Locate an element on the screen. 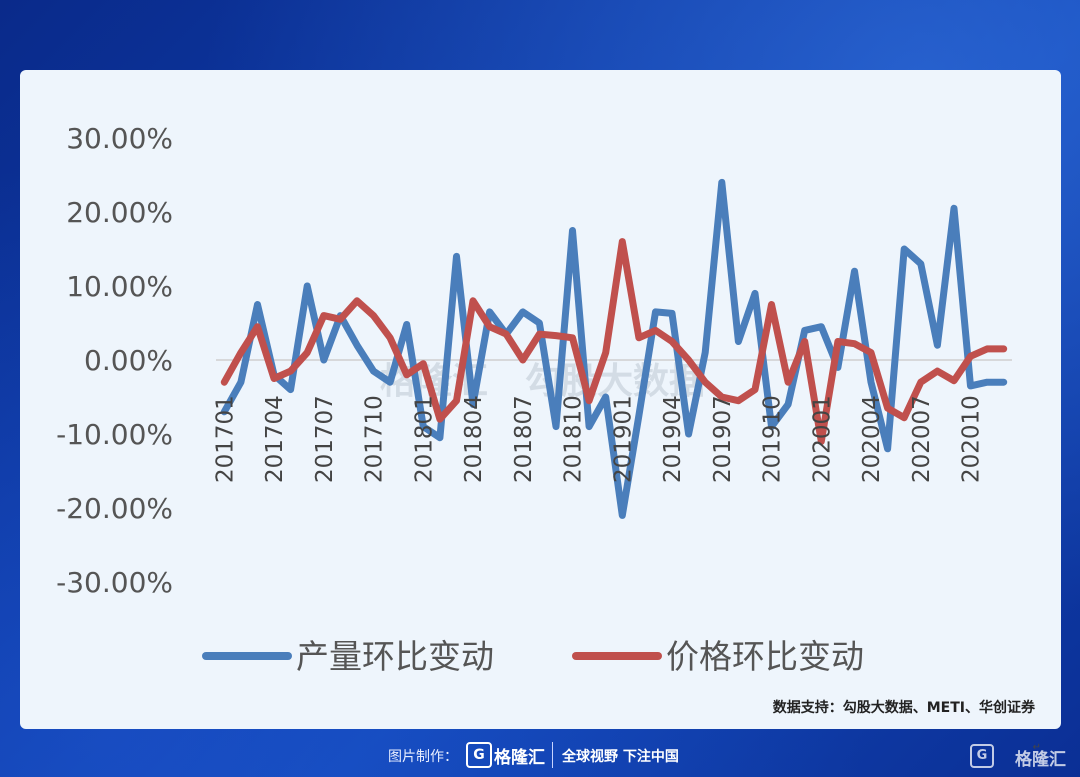 This screenshot has height=777, width=1080. slogan: 全球视野 下注中国 is located at coordinates (620, 757).